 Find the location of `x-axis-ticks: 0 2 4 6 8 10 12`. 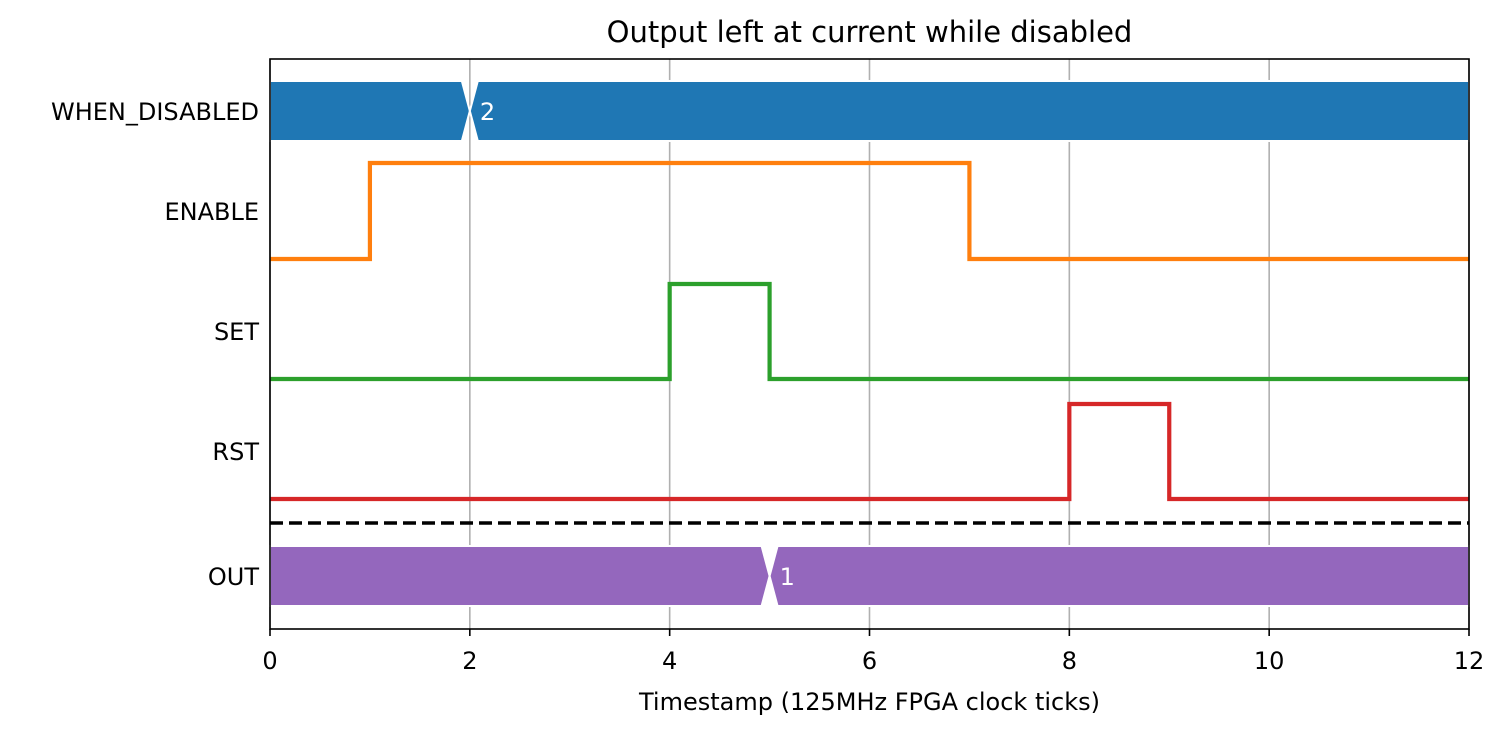

x-axis-ticks: 0 2 4 6 8 10 12 is located at coordinates (873, 652).